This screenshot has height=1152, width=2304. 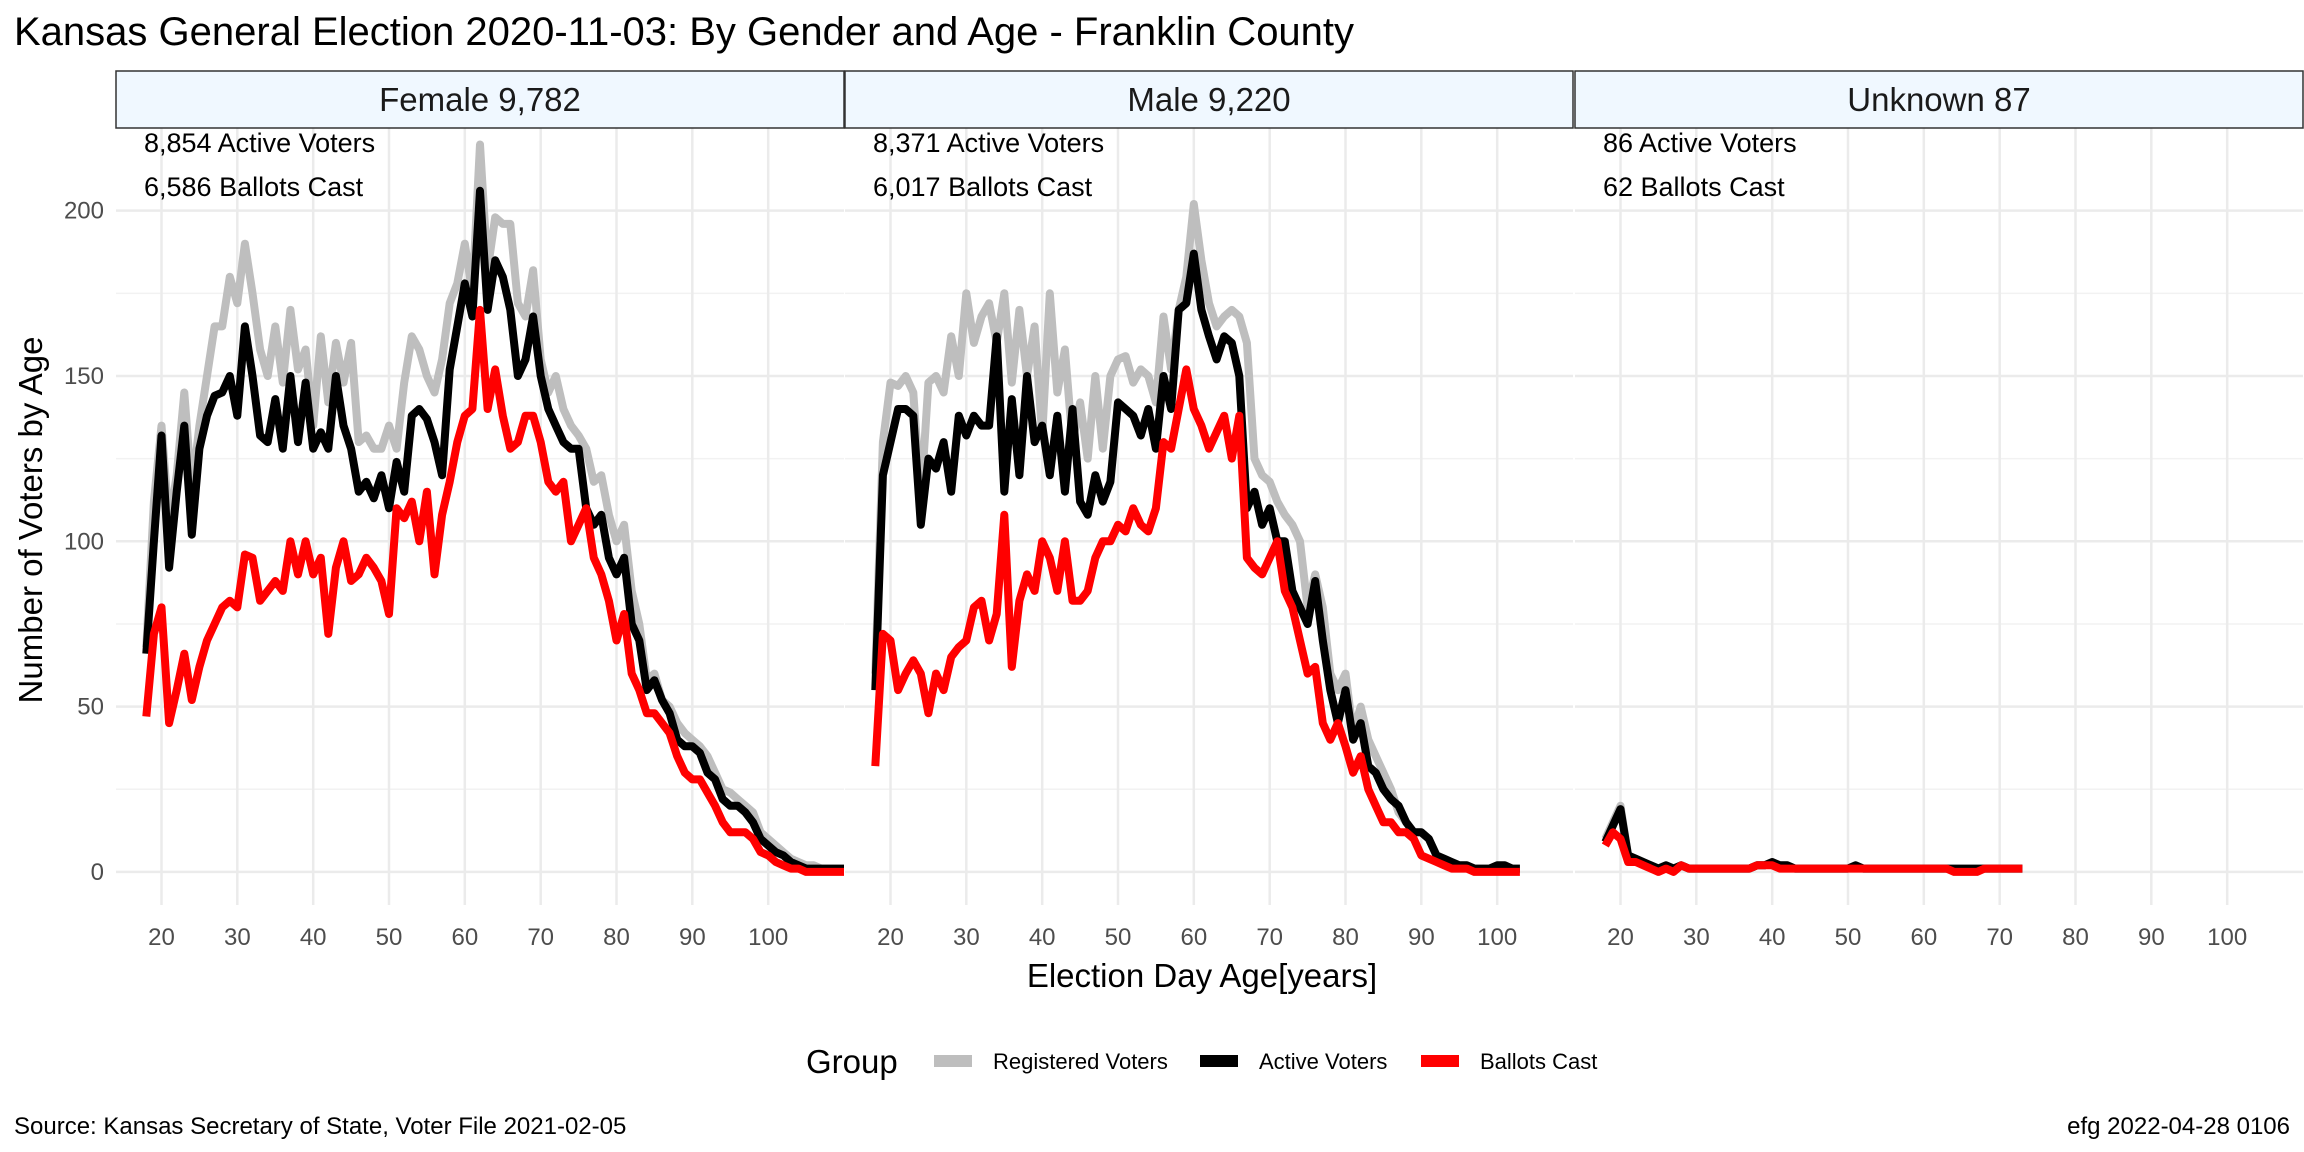 I want to click on x-axis-label: Election Day Age[years], so click(x=1202, y=975).